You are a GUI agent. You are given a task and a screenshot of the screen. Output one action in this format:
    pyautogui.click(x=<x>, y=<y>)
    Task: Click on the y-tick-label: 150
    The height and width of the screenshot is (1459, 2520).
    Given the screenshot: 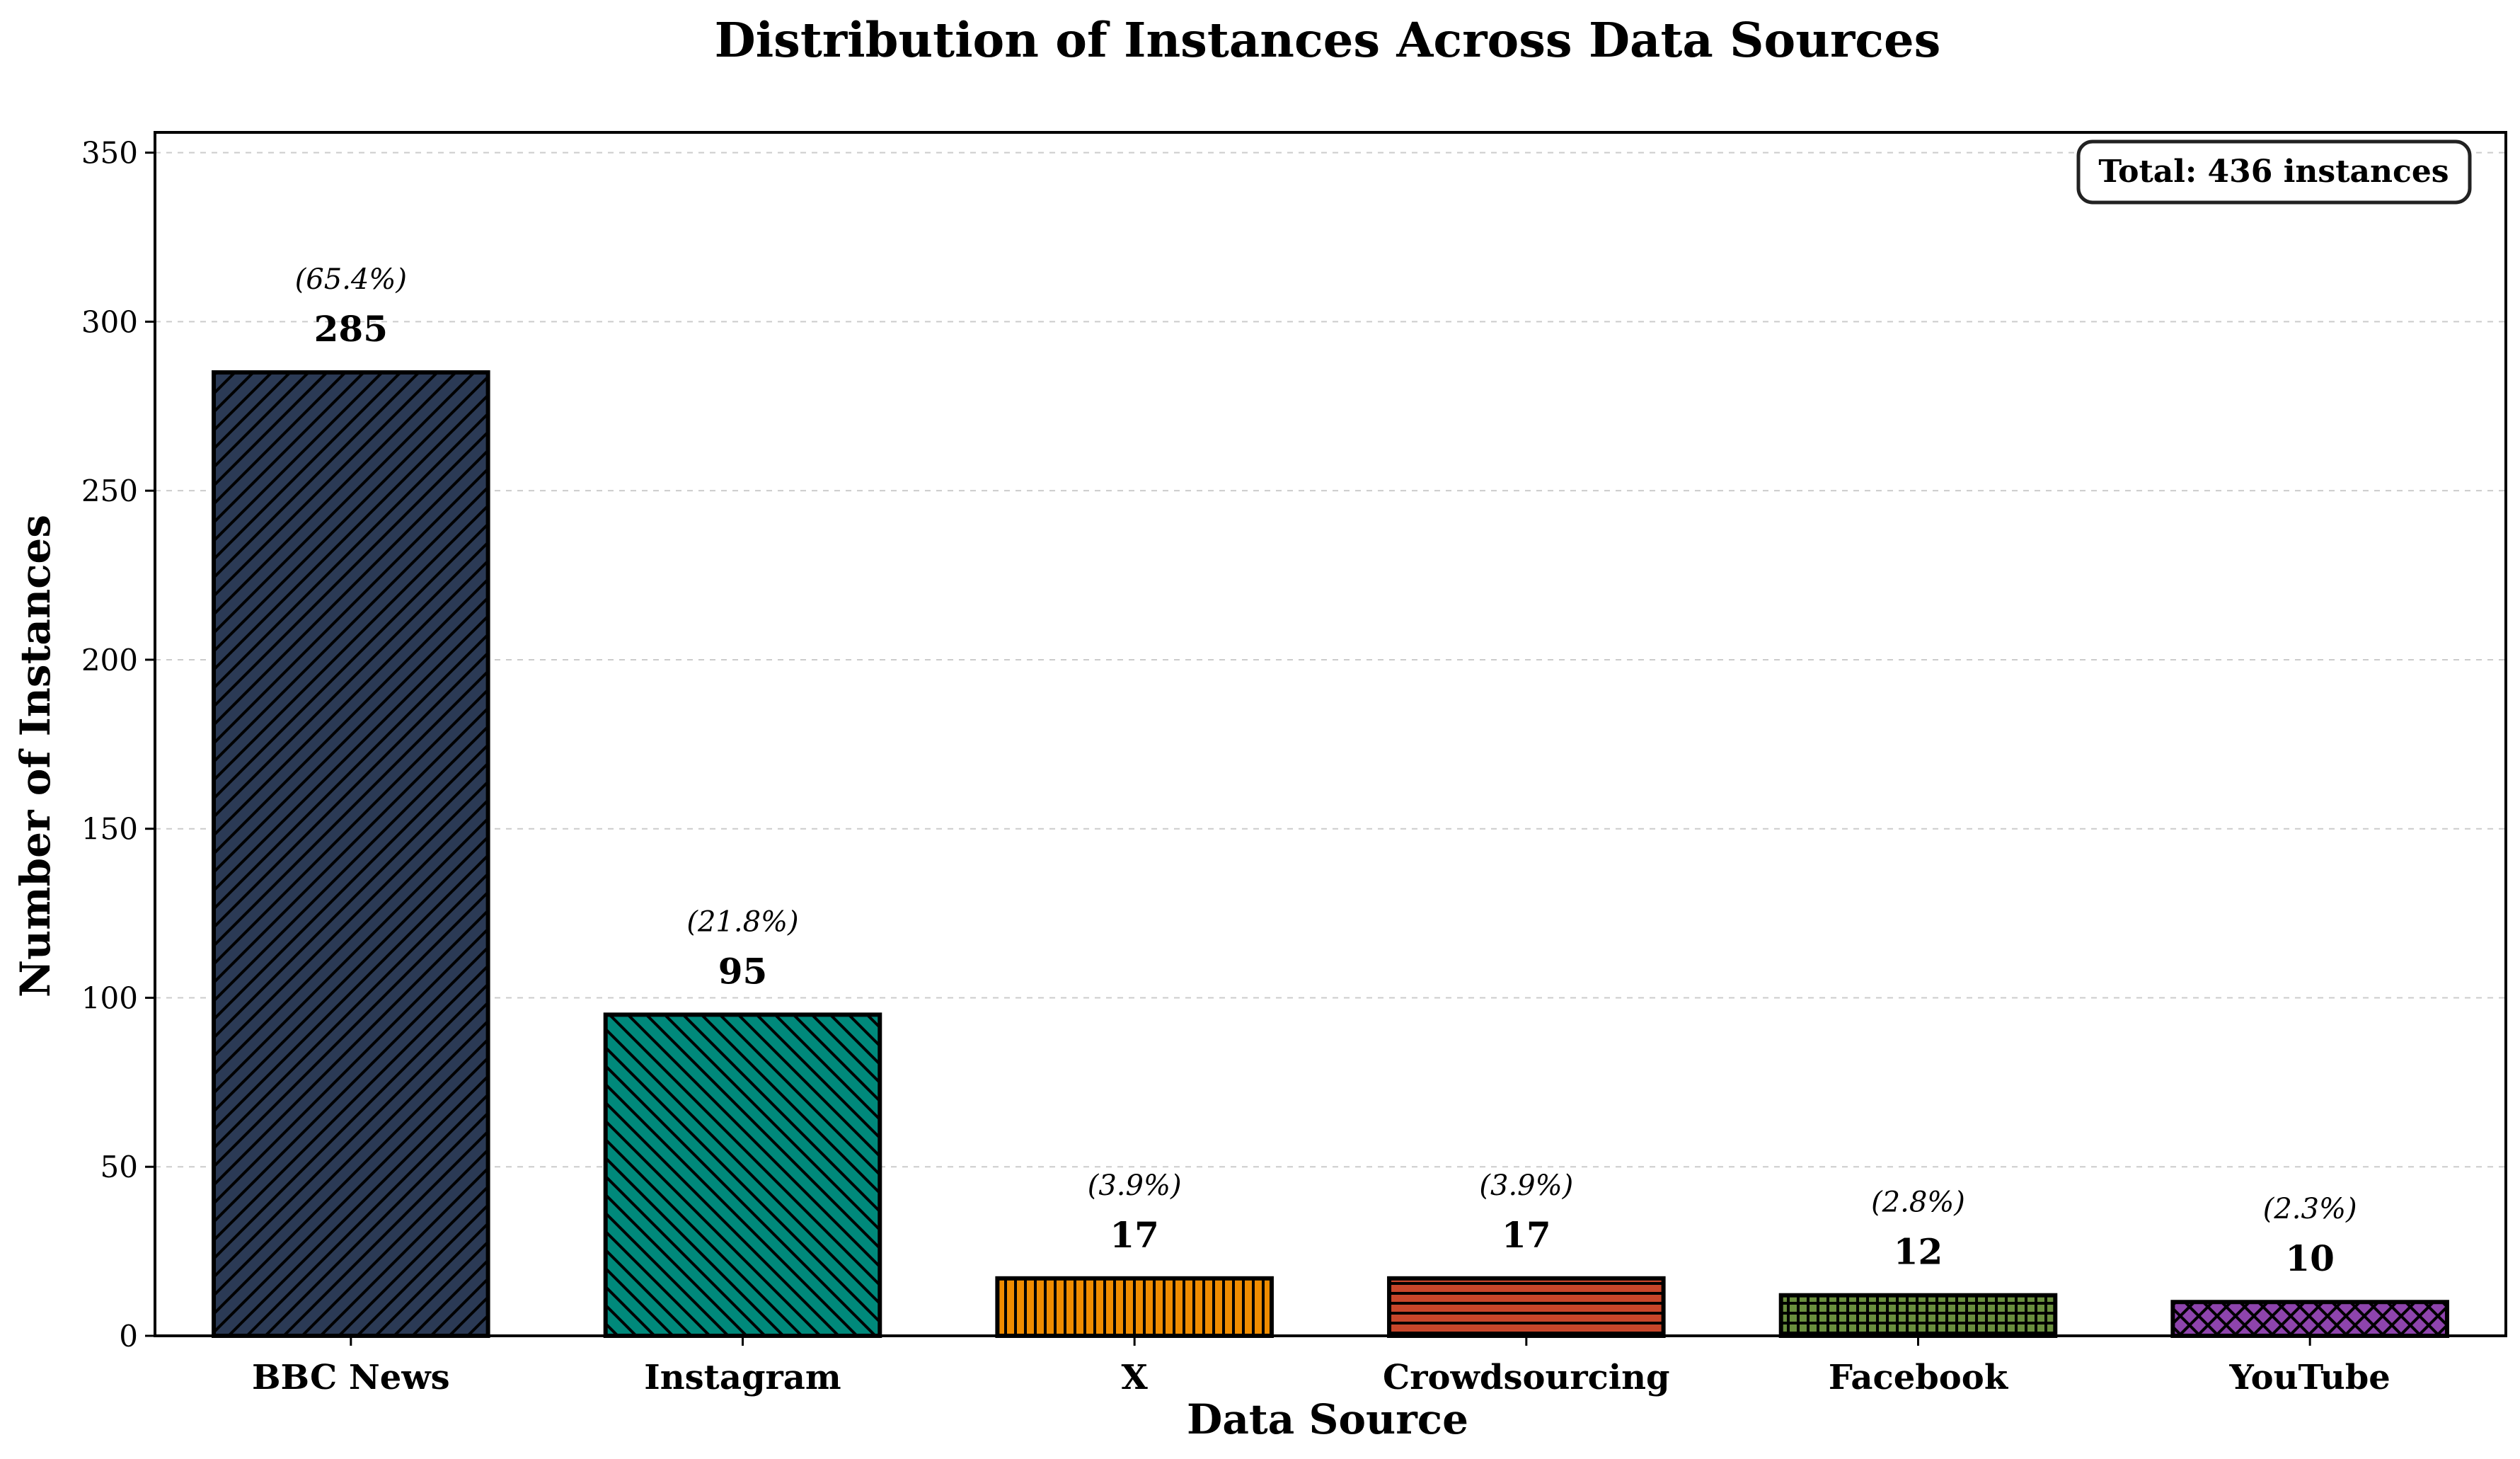 What is the action you would take?
    pyautogui.click(x=109, y=830)
    